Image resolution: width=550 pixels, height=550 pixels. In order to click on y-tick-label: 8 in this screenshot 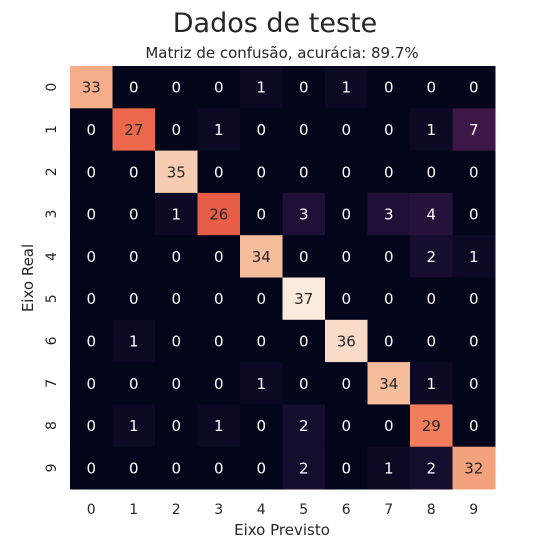, I will do `click(52, 425)`.